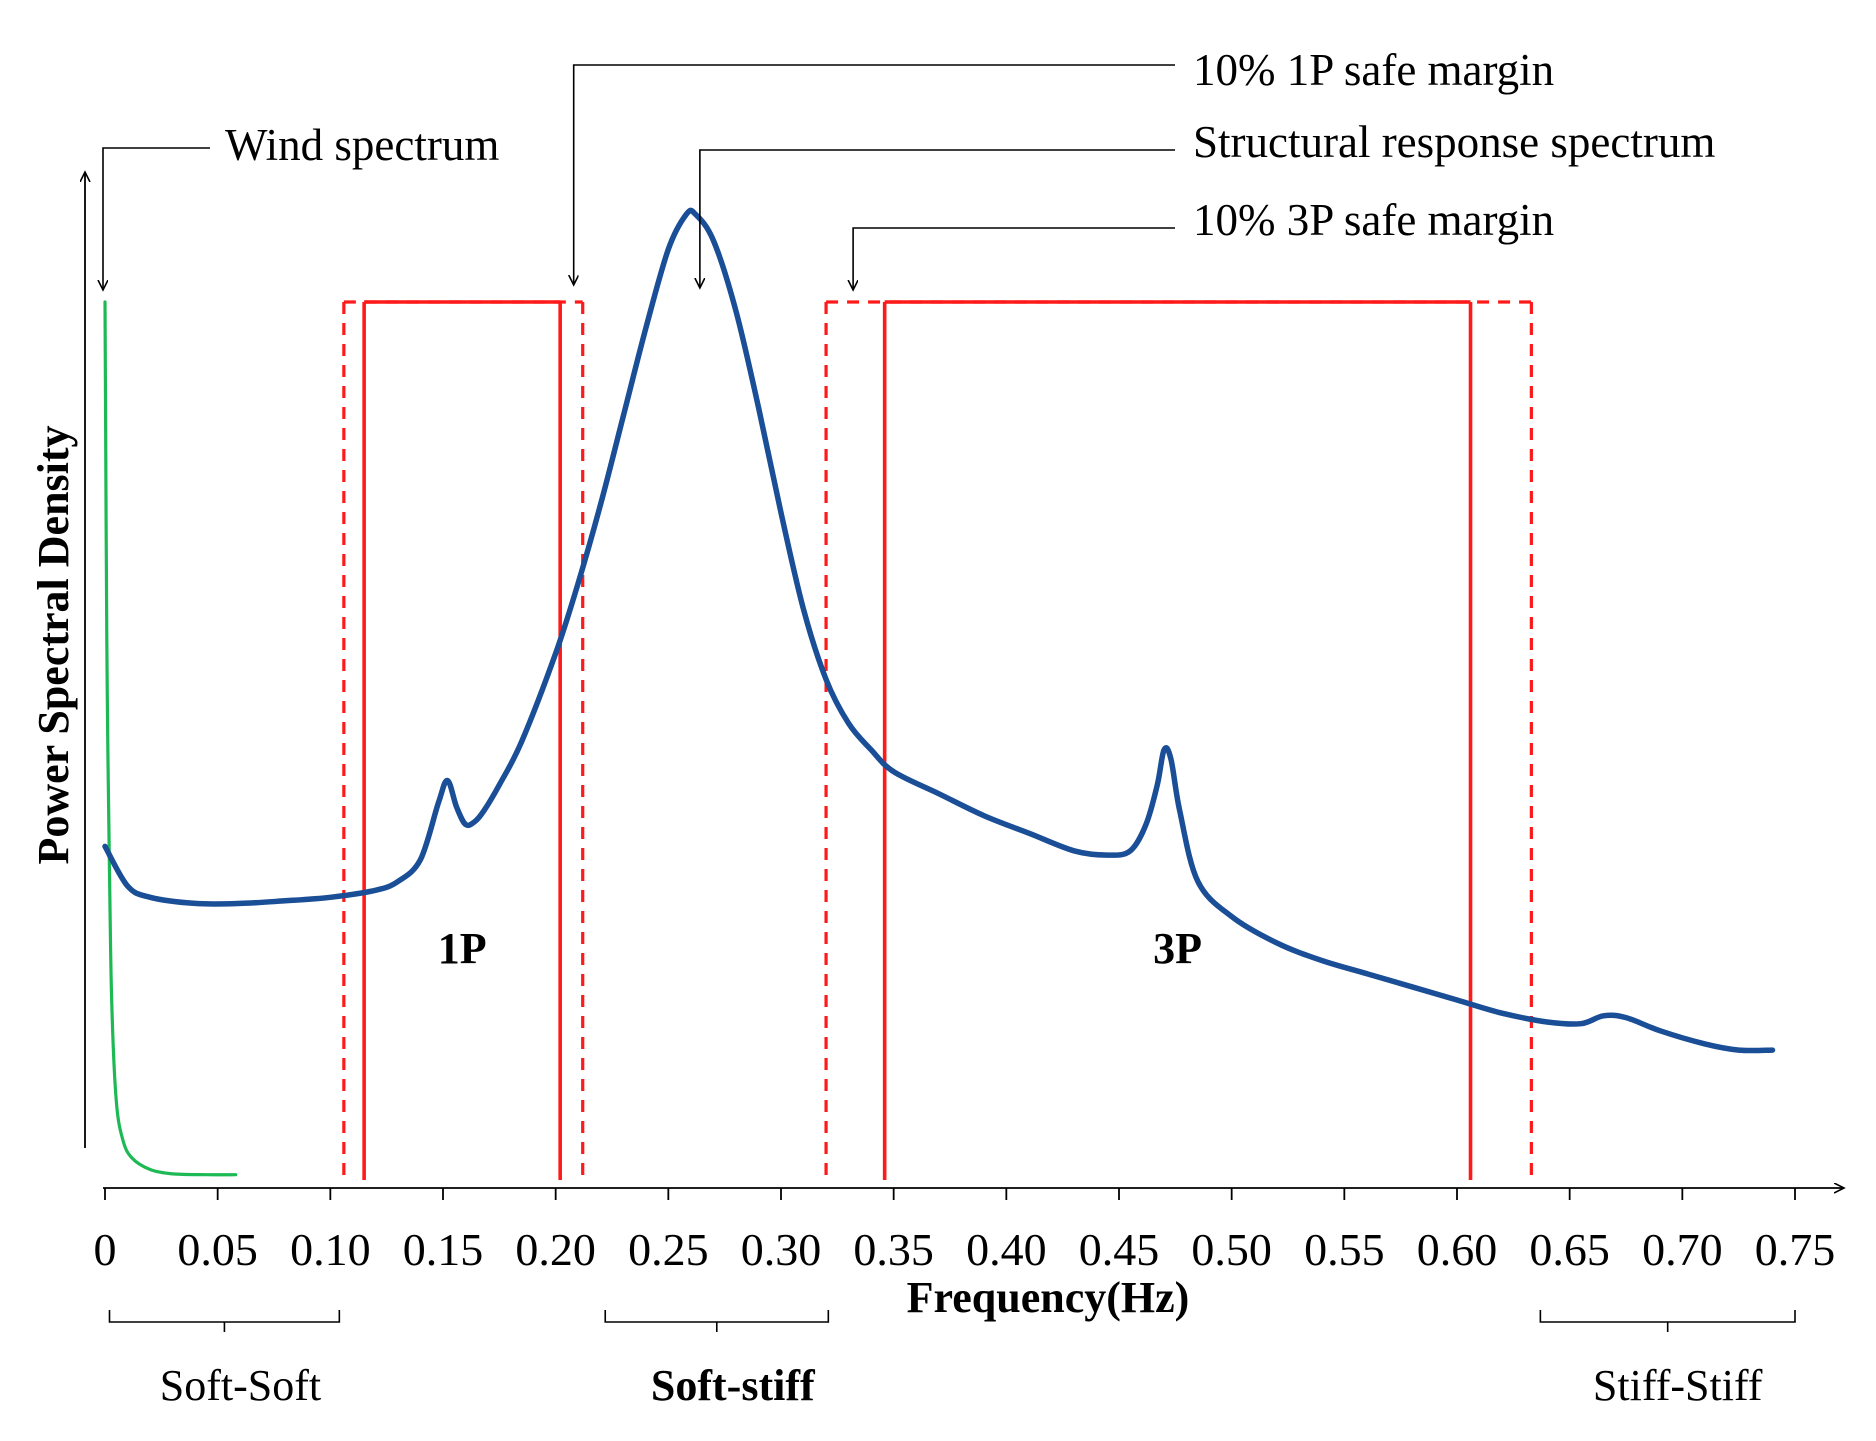 The image size is (1876, 1441). What do you see at coordinates (1457, 1249) in the screenshot?
I see `x-tick-label-12: 0.60` at bounding box center [1457, 1249].